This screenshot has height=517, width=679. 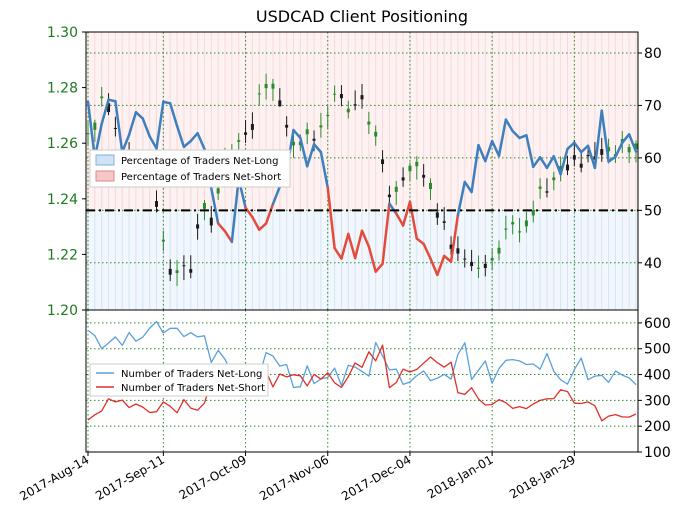 What do you see at coordinates (62, 200) in the screenshot?
I see `left-axis-tick-label: 1.24` at bounding box center [62, 200].